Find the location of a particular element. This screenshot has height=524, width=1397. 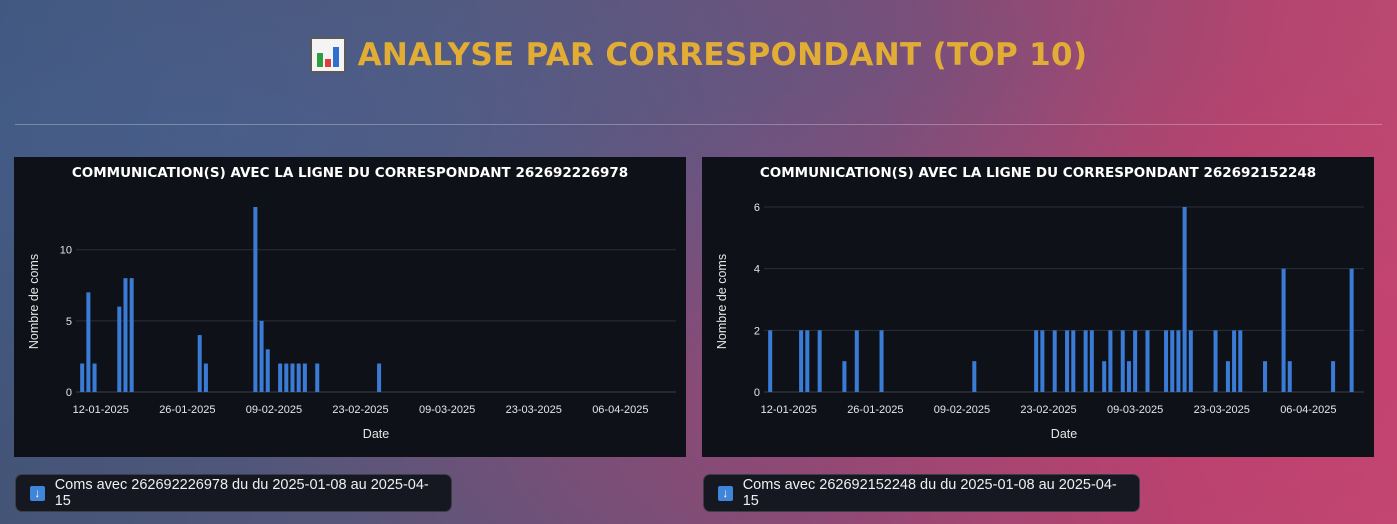

y-tick-label: 2 is located at coordinates (757, 331).